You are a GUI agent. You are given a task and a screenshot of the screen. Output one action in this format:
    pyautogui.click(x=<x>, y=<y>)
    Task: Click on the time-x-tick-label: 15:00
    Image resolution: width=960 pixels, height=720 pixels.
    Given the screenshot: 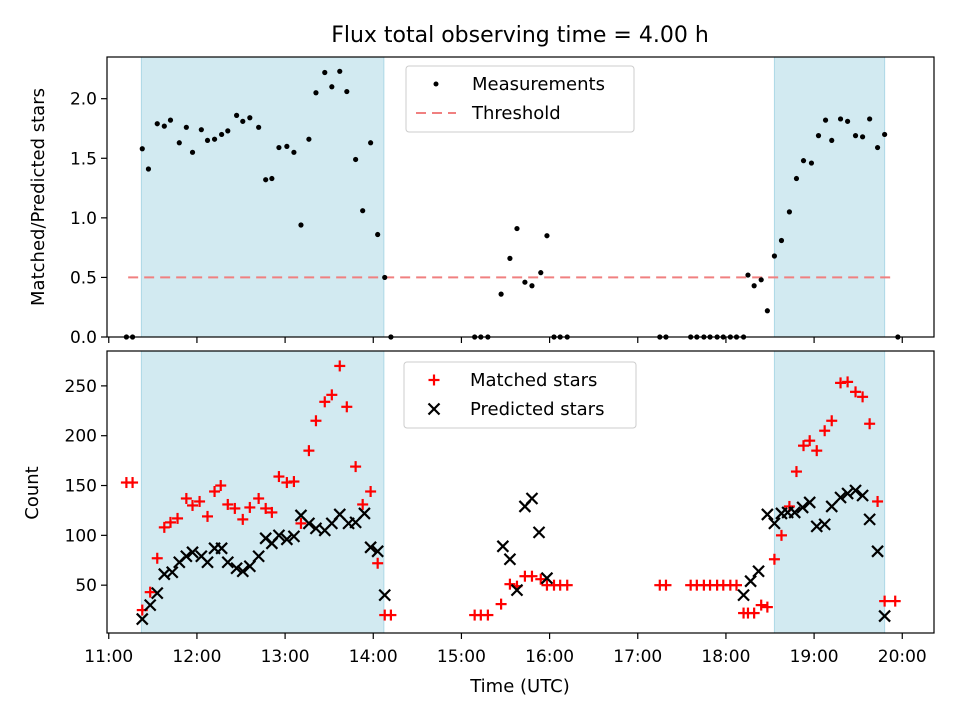 What is the action you would take?
    pyautogui.click(x=461, y=657)
    